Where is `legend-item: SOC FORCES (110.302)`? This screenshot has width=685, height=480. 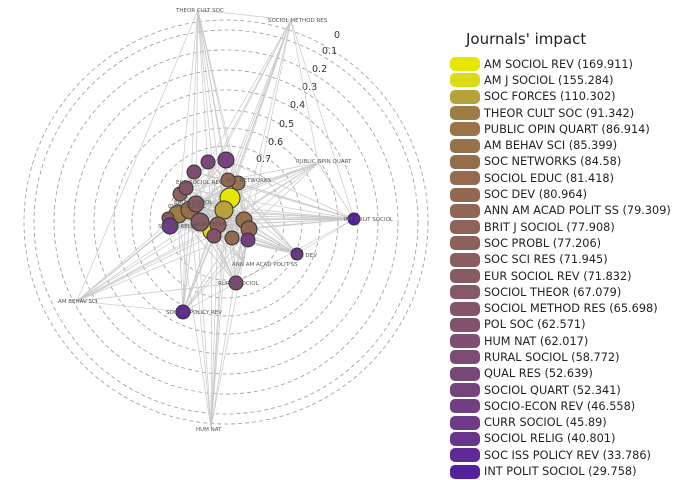 legend-item: SOC FORCES (110.302) is located at coordinates (565, 97).